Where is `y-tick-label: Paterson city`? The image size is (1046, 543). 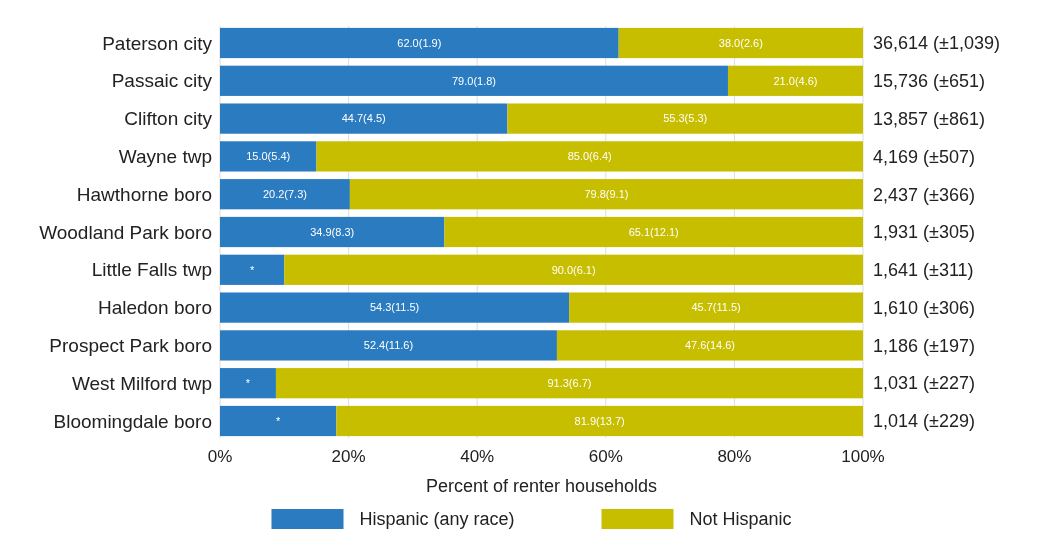
y-tick-label: Paterson city is located at coordinates (157, 43).